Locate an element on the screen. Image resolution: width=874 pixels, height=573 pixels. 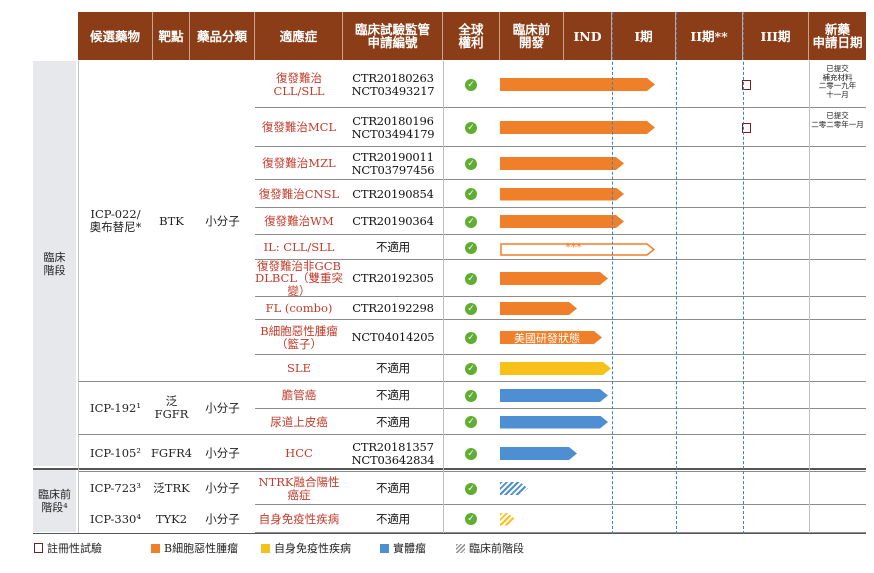
table-header is located at coordinates (472, 36).